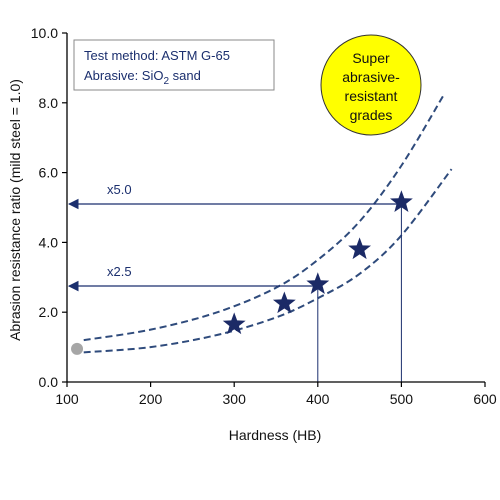 This screenshot has height=500, width=500. What do you see at coordinates (371, 77) in the screenshot?
I see `badge-line-2: abrasive-` at bounding box center [371, 77].